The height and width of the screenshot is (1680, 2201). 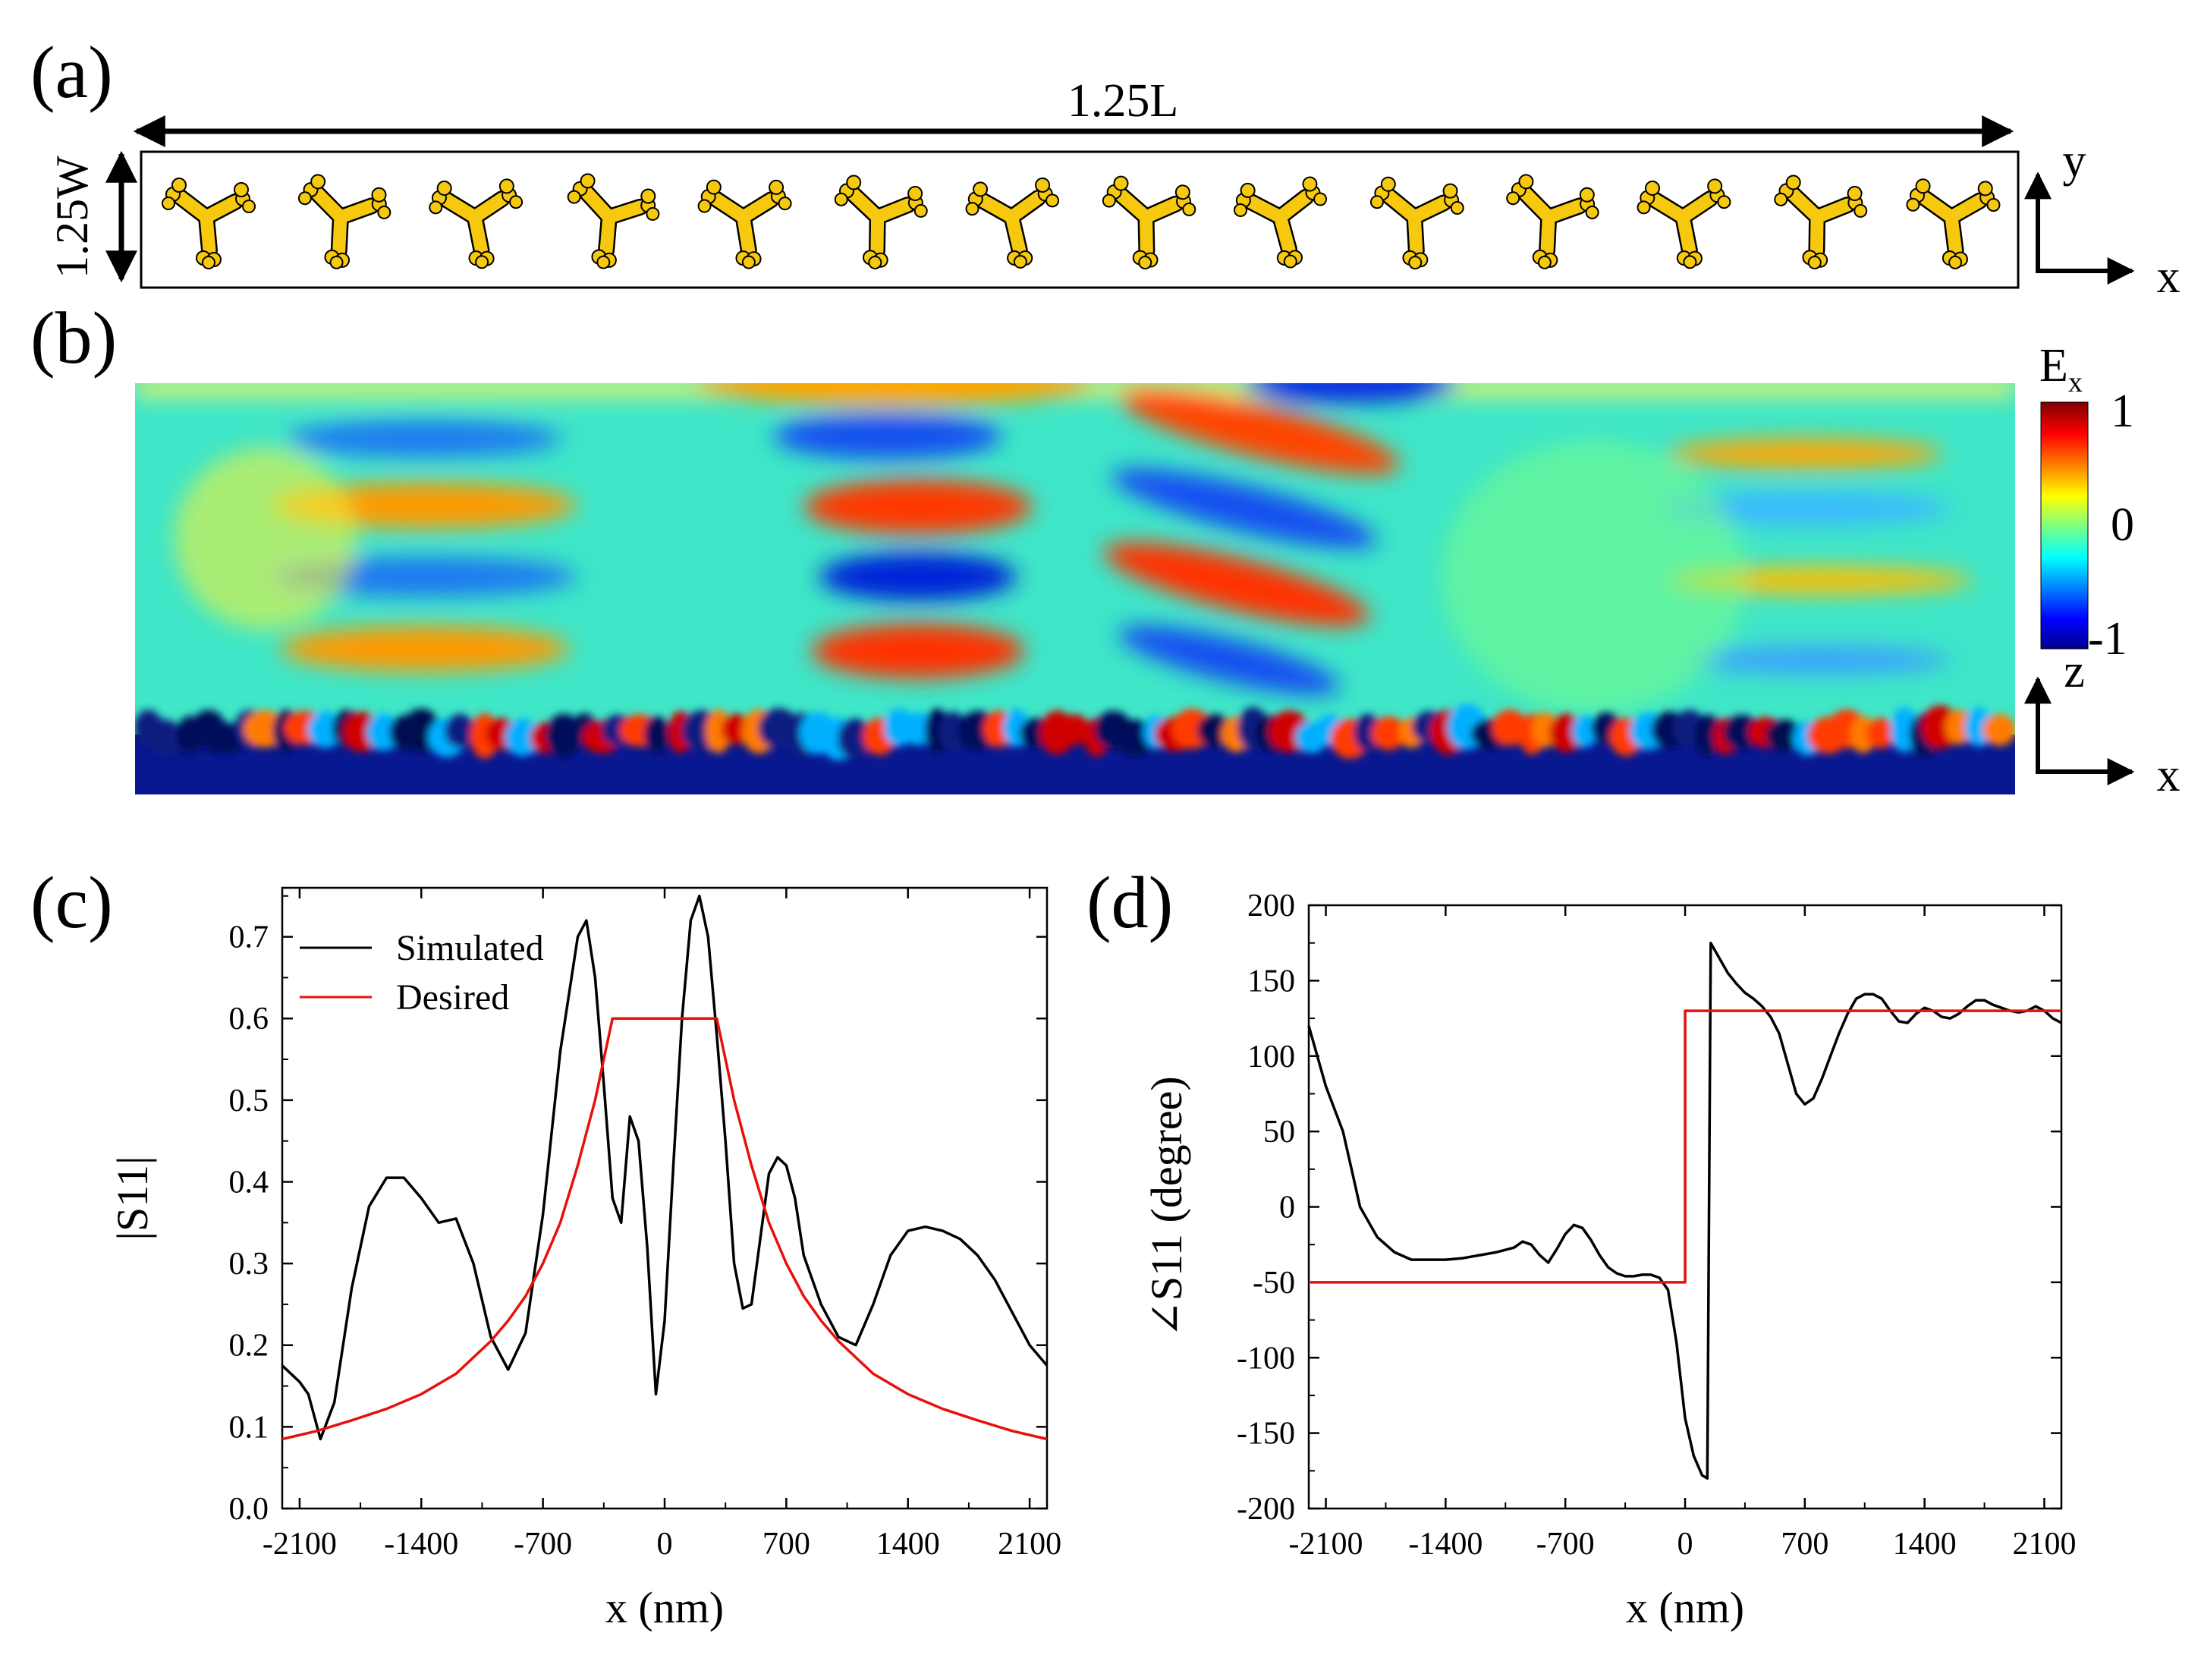 What do you see at coordinates (453, 997) in the screenshot?
I see `legend-desired-label: Desired` at bounding box center [453, 997].